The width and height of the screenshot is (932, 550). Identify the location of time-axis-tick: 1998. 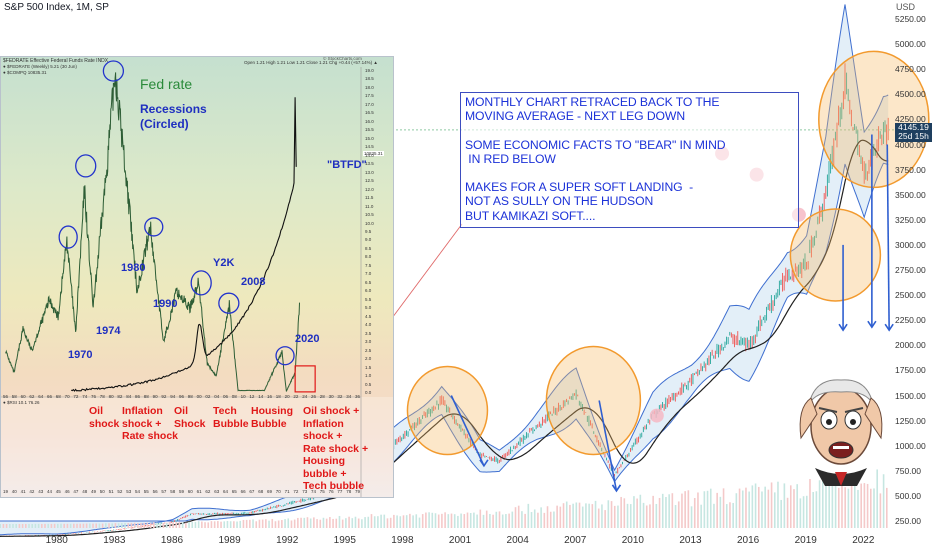
(402, 540).